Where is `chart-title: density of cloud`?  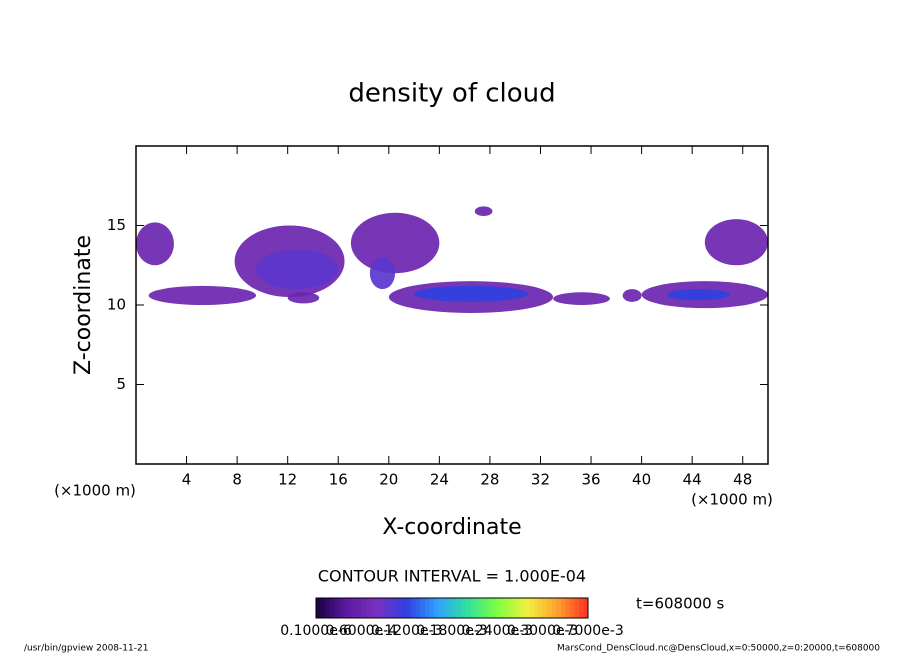 chart-title: density of cloud is located at coordinates (451, 94).